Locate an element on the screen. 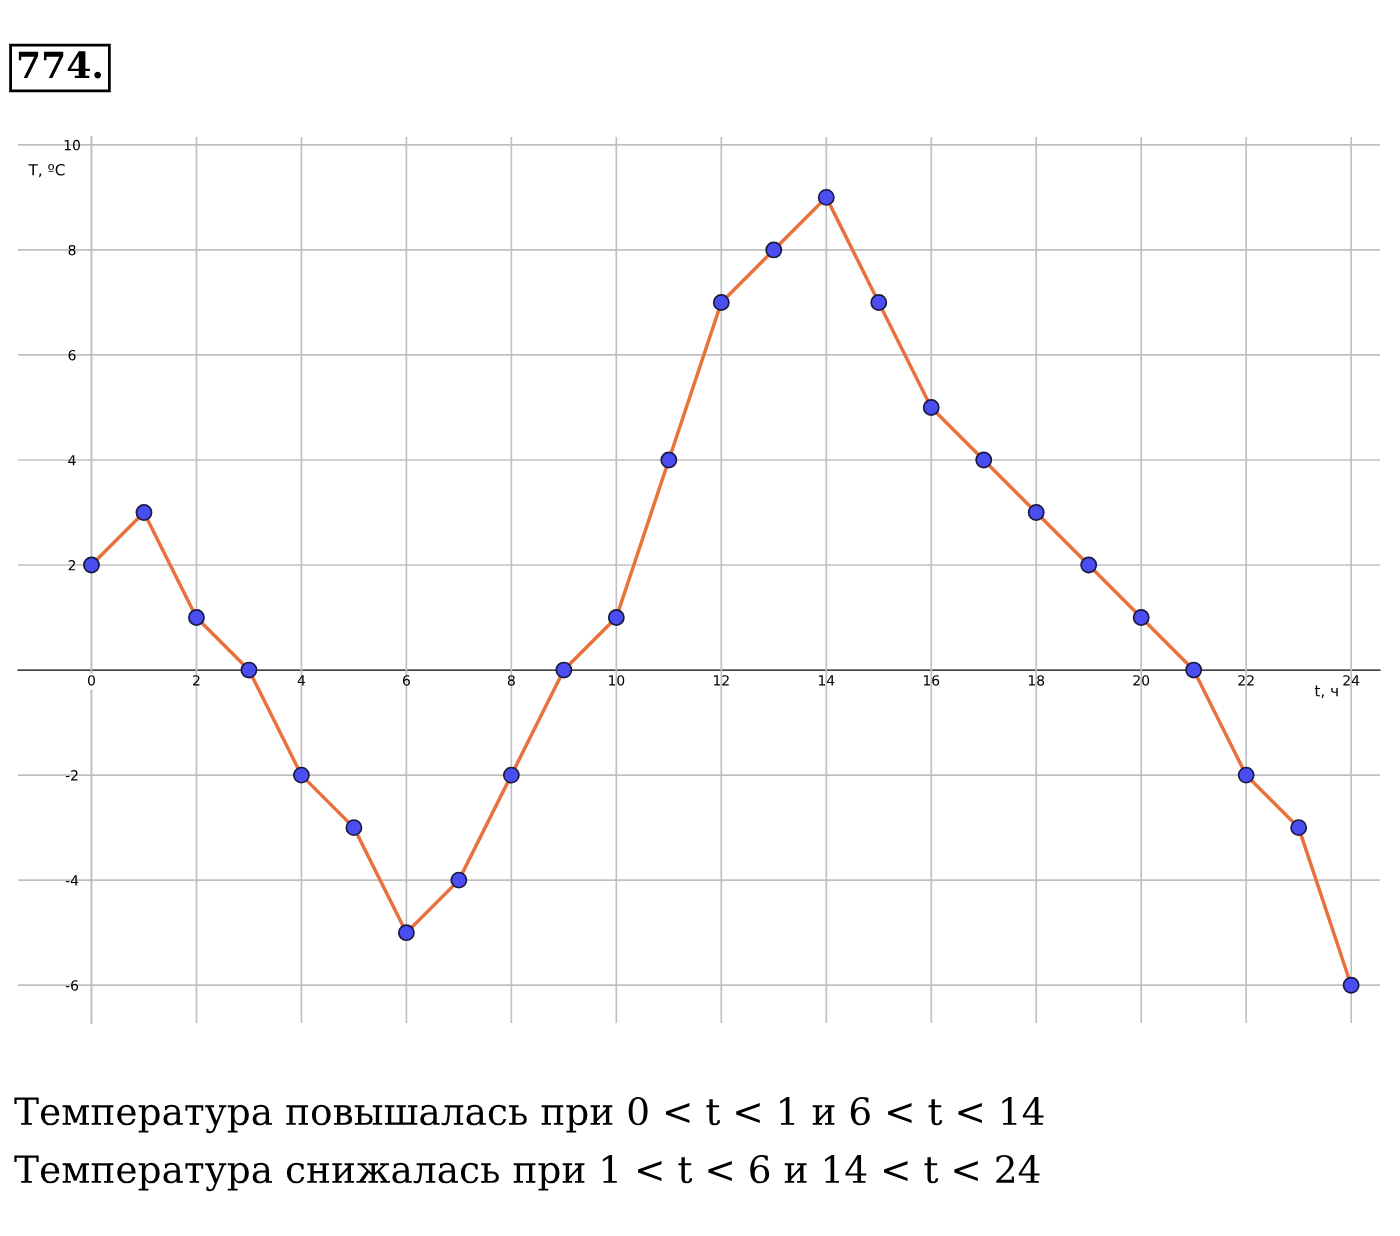  y-tick-label: 2 is located at coordinates (72, 565).